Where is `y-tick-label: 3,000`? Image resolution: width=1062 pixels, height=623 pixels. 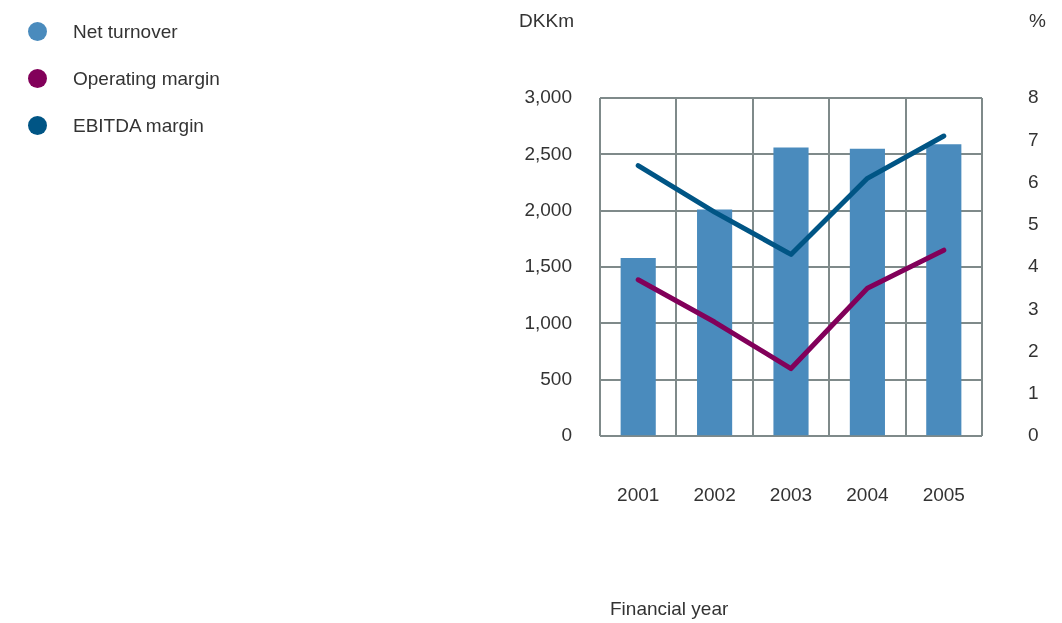
y-tick-label: 3,000 is located at coordinates (548, 97).